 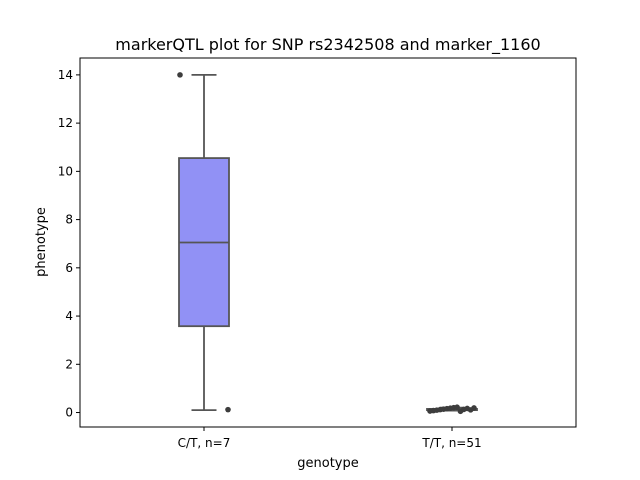 I want to click on y-tick-label: 10, so click(x=65, y=171).